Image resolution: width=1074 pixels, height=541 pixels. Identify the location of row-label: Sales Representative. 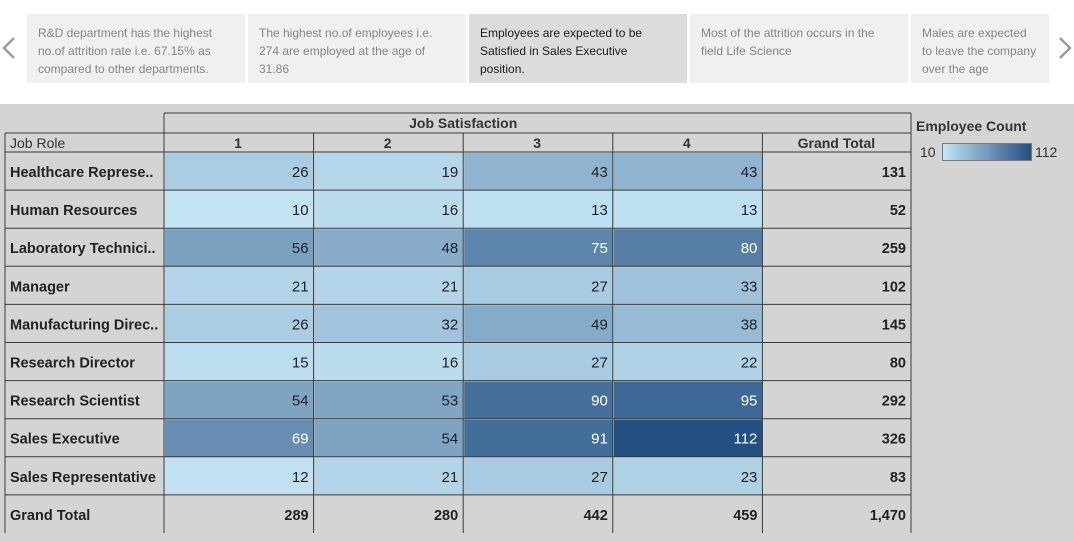
(83, 478).